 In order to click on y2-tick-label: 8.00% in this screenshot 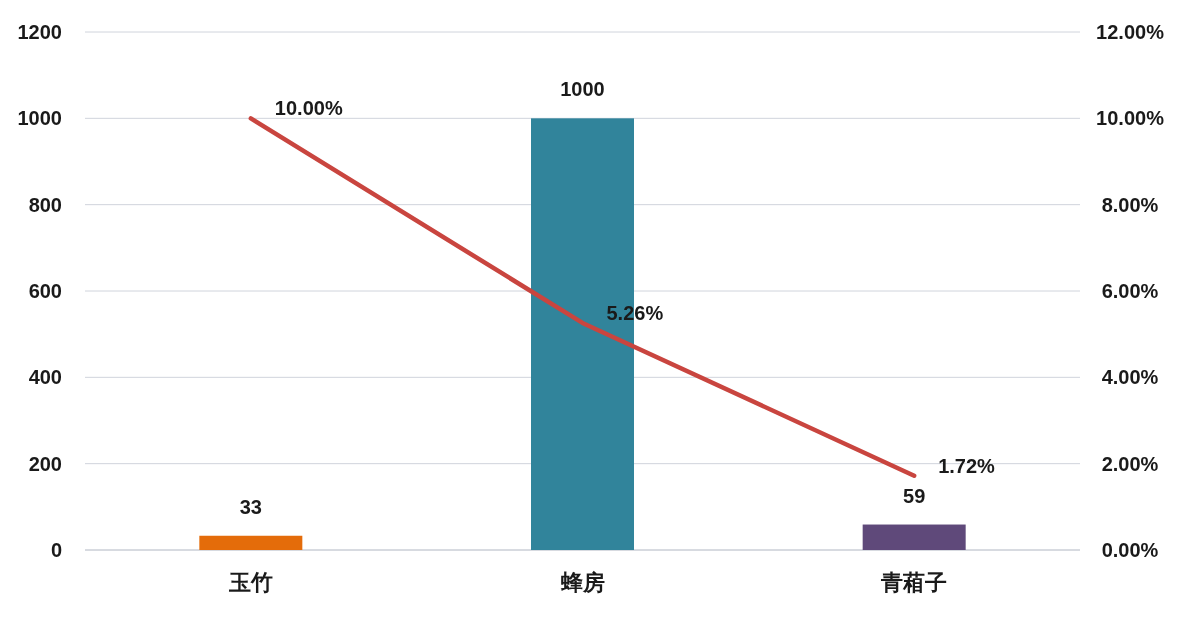, I will do `click(1130, 204)`.